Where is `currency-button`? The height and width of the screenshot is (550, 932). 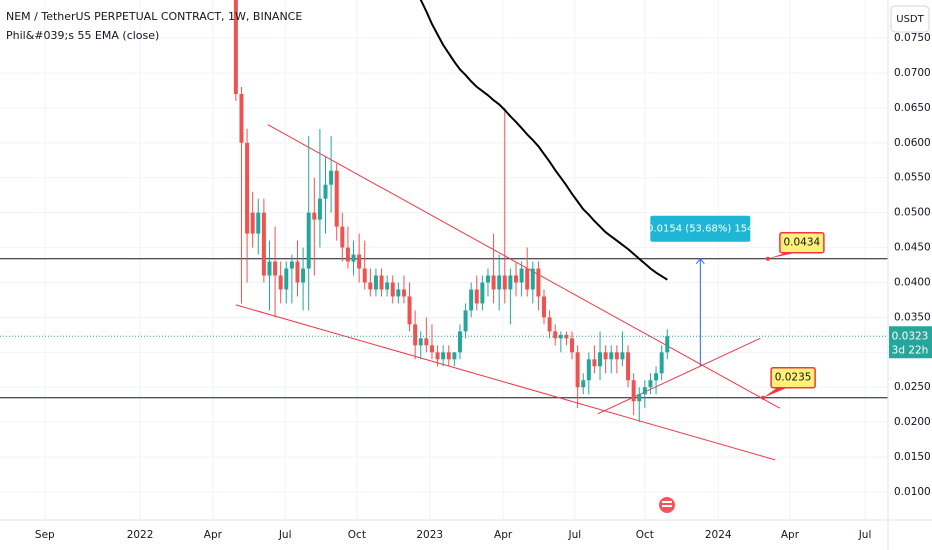
currency-button is located at coordinates (910, 19).